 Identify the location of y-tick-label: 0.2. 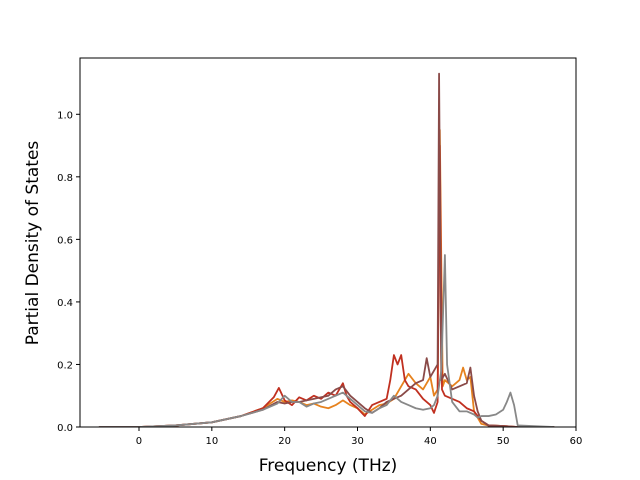
(65, 365).